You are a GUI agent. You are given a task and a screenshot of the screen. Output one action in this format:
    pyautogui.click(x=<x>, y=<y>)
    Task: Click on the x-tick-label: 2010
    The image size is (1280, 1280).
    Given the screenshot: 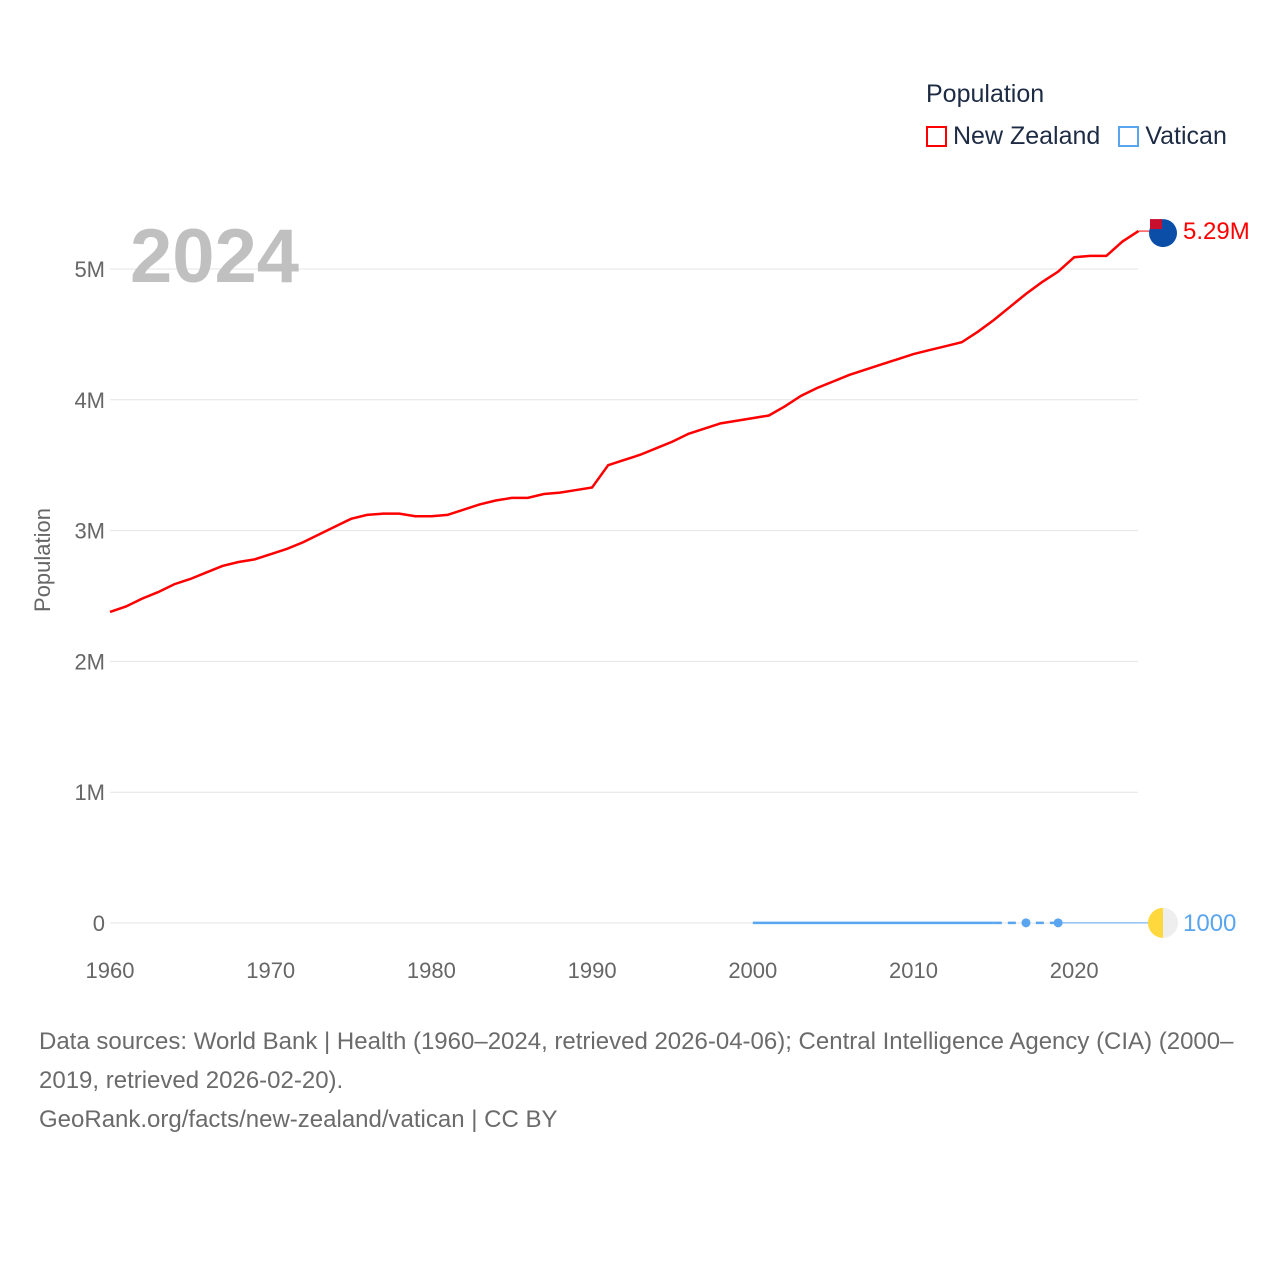 What is the action you would take?
    pyautogui.click(x=913, y=970)
    